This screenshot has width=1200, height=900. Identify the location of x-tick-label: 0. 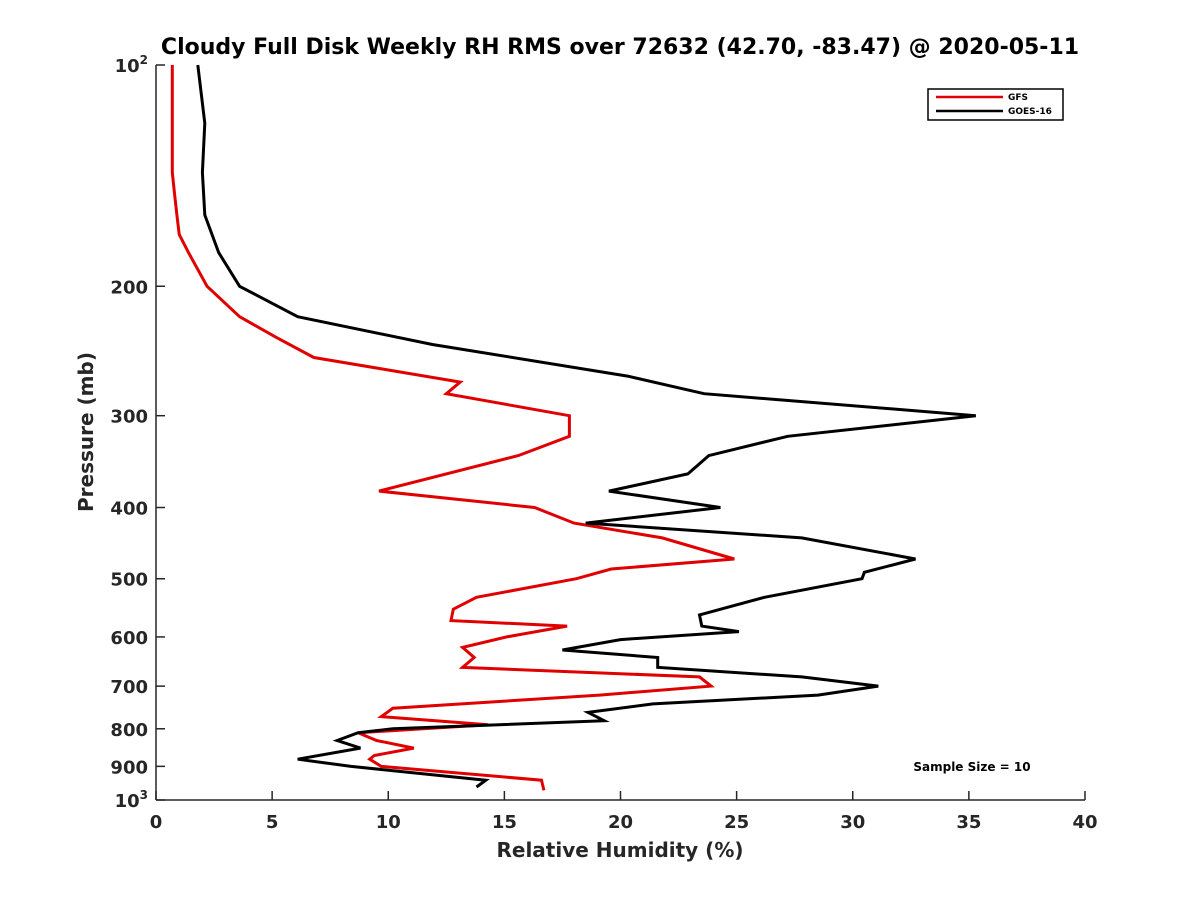
(156, 822).